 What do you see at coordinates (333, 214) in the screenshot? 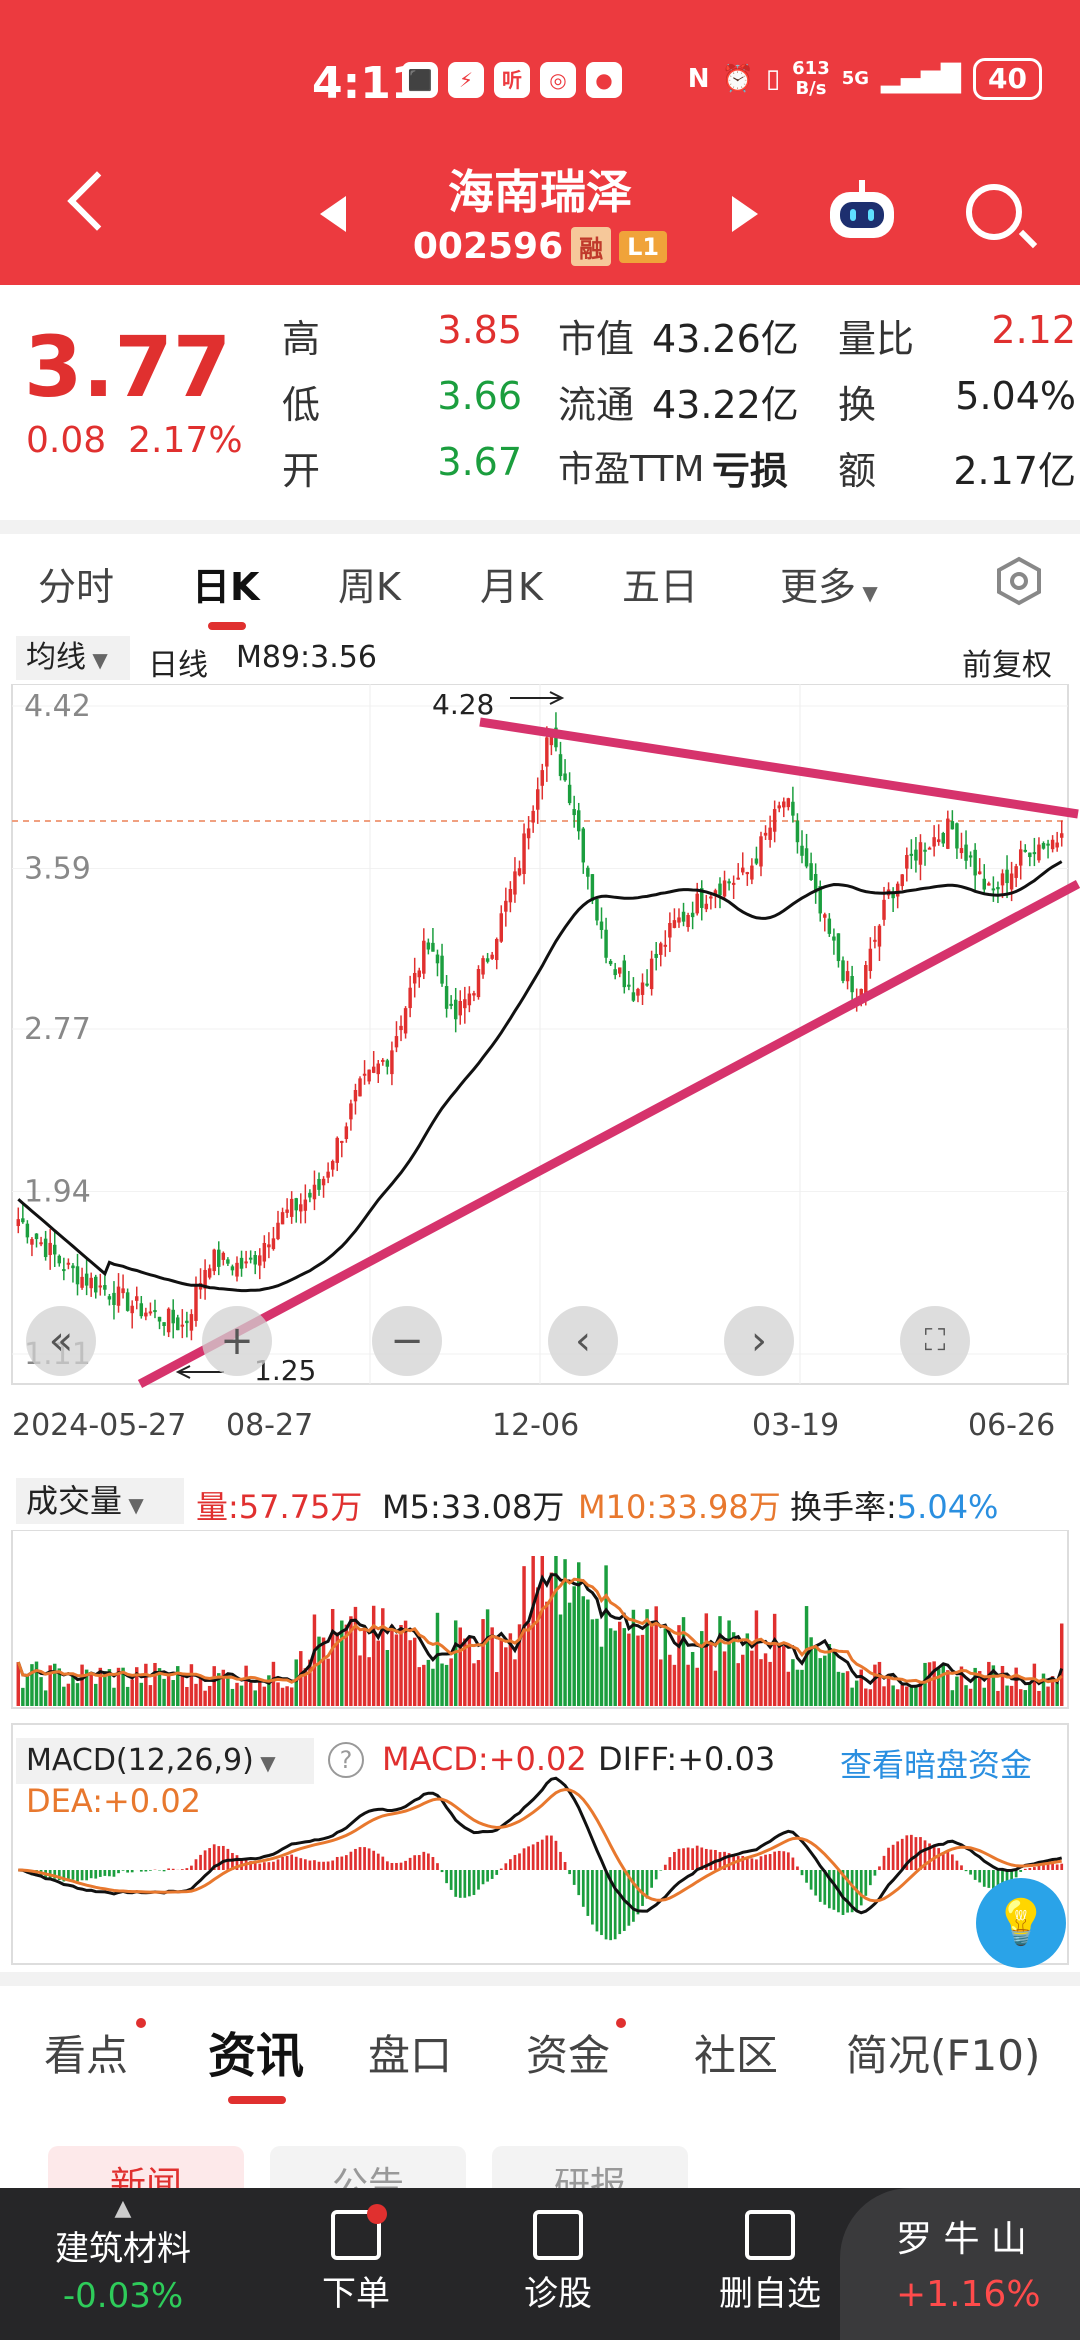
I see `prev-stock-icon` at bounding box center [333, 214].